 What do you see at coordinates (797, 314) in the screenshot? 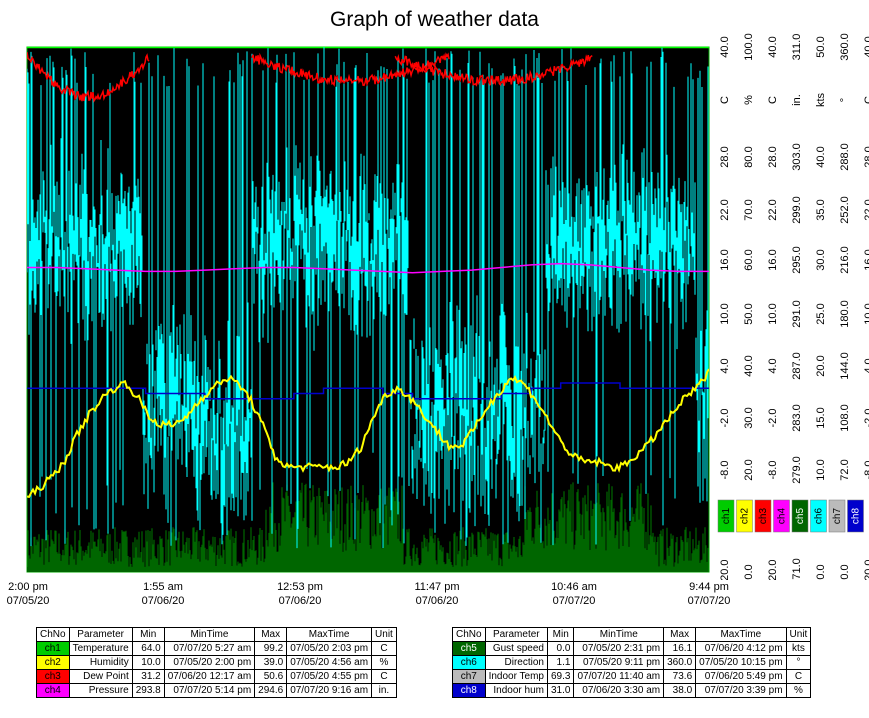
I see `axis-ch4-label-5: 291.0` at bounding box center [797, 314].